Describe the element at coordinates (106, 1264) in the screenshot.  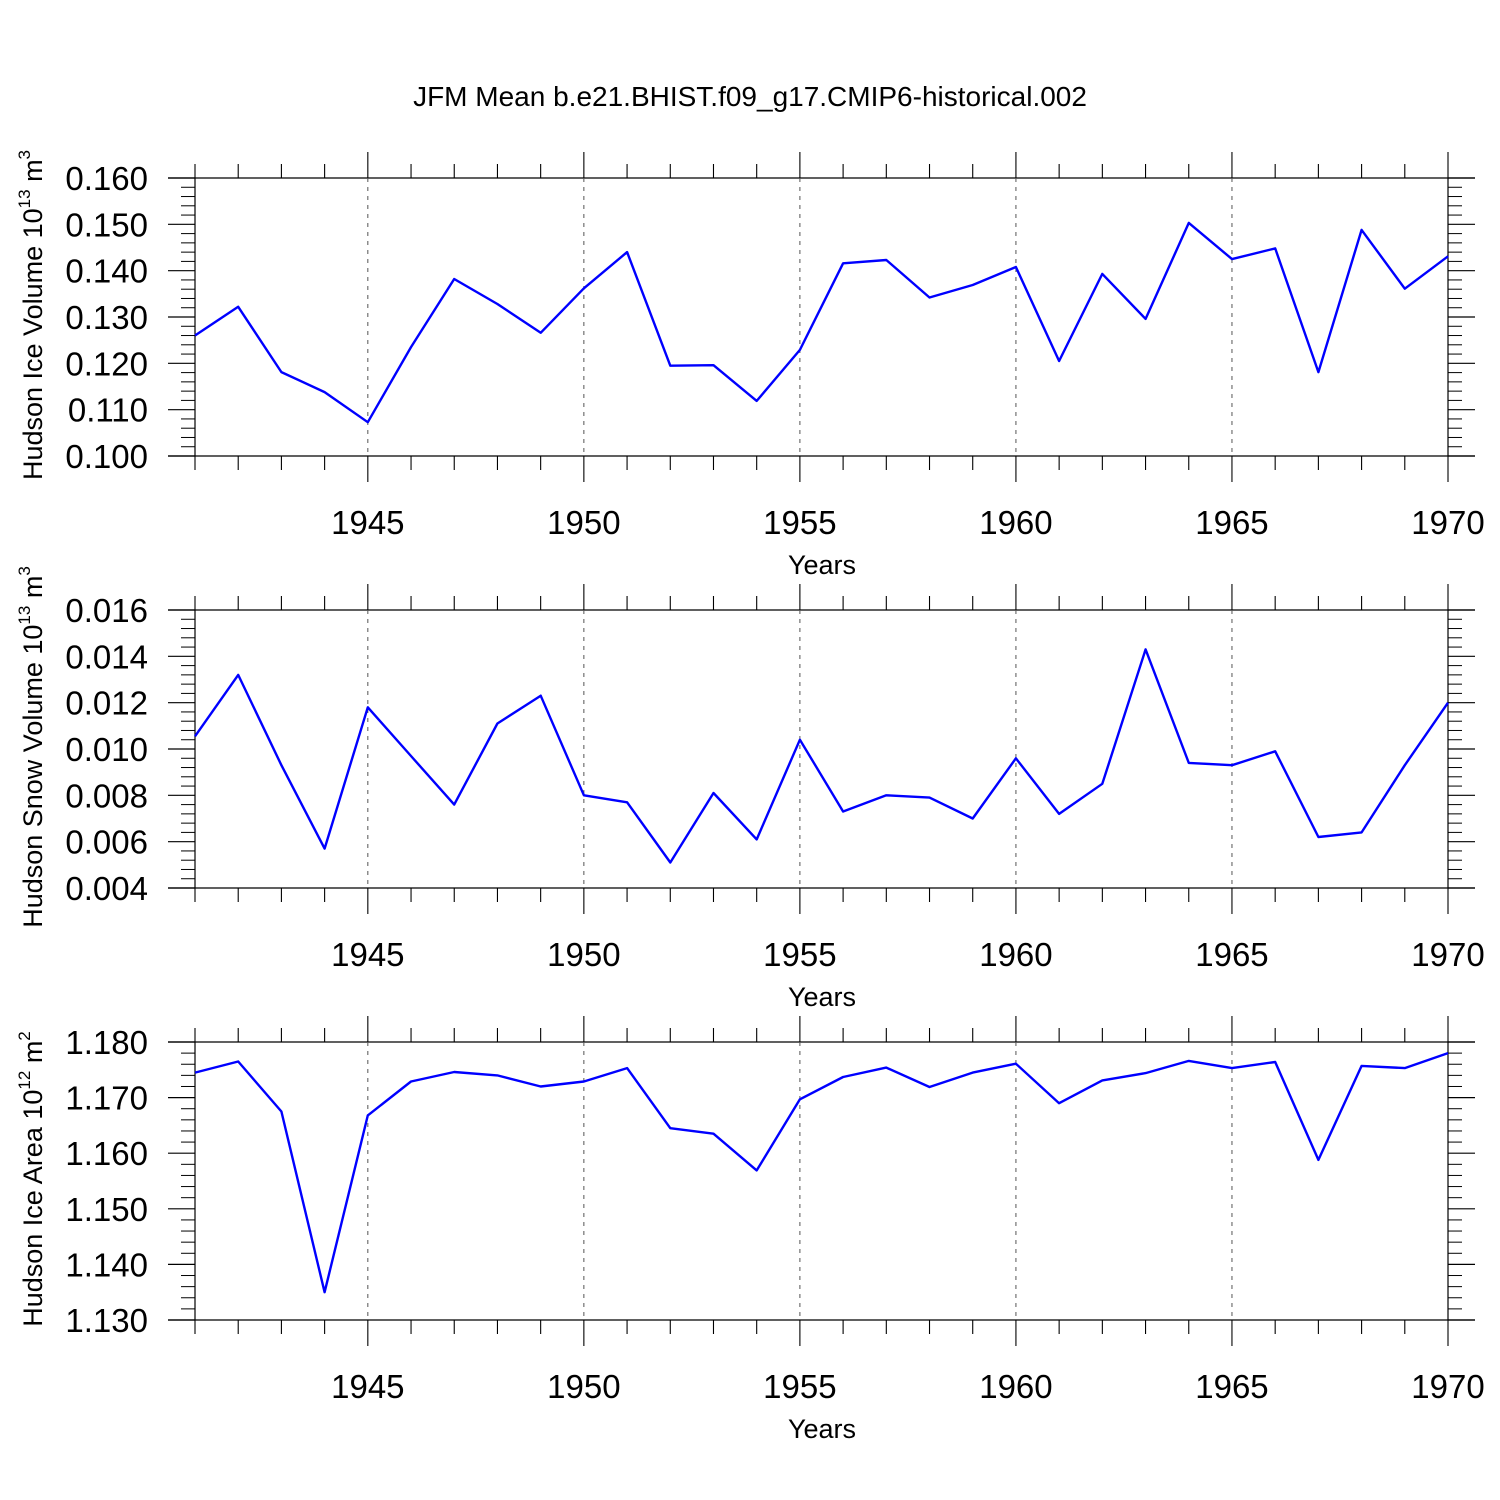
I see `y-tick-label: 1.140` at that location.